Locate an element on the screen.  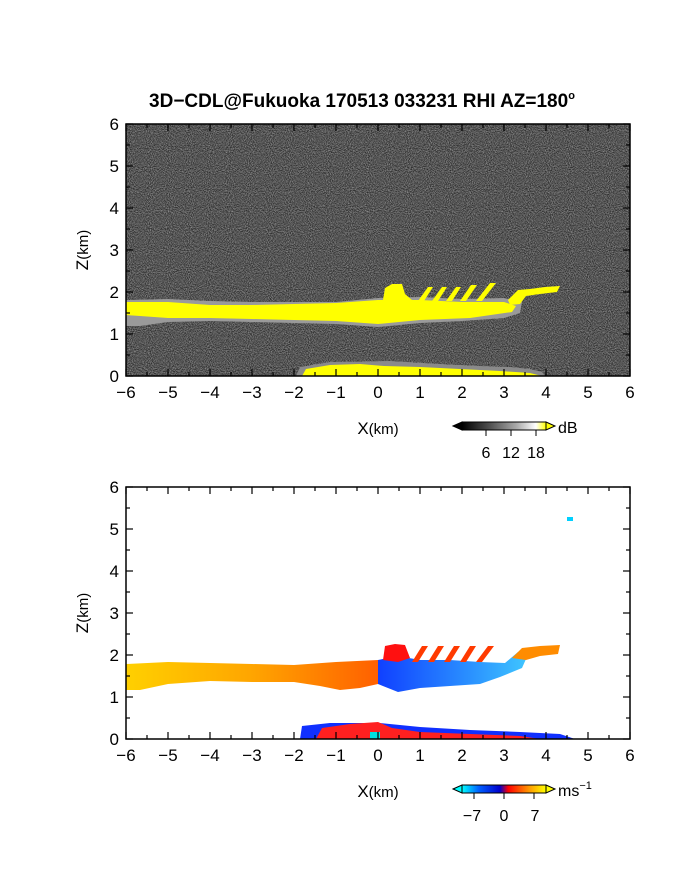
velocity-colorbar-tick-neg7: −7 is located at coordinates (472, 816).